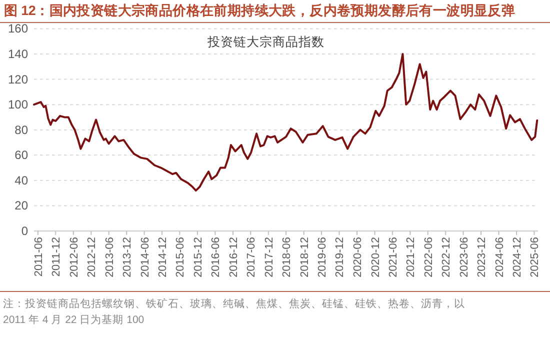 The image size is (550, 347). I want to click on x-tick-label: 2017-06, so click(252, 257).